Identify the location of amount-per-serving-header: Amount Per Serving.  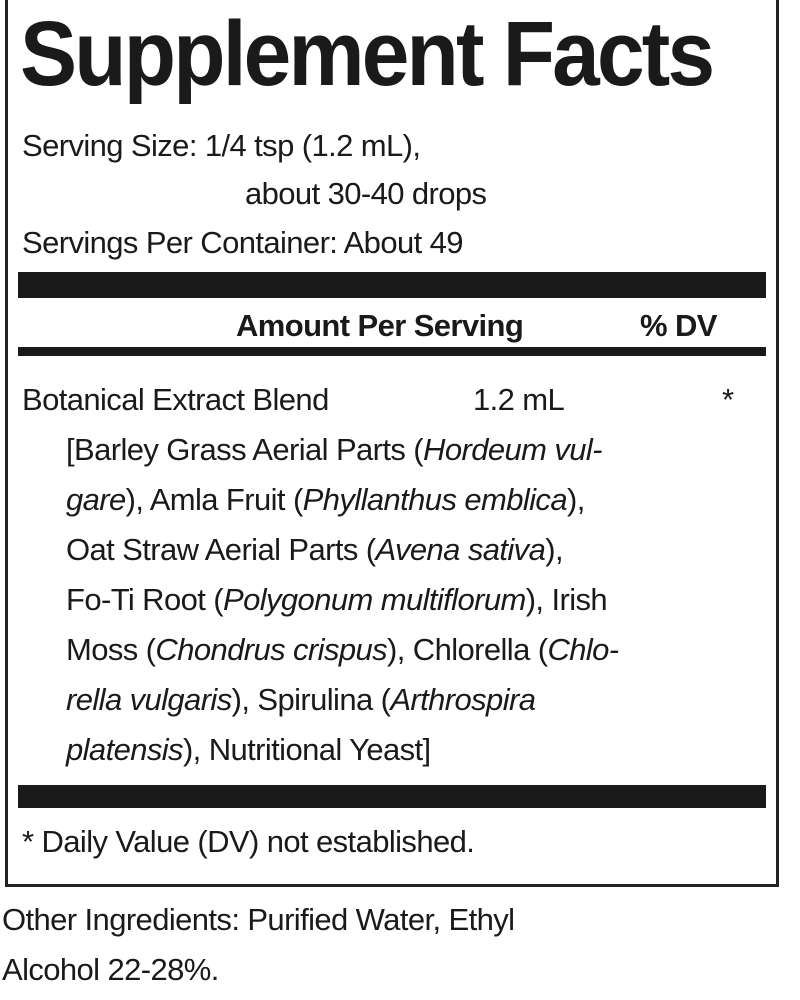
(380, 325).